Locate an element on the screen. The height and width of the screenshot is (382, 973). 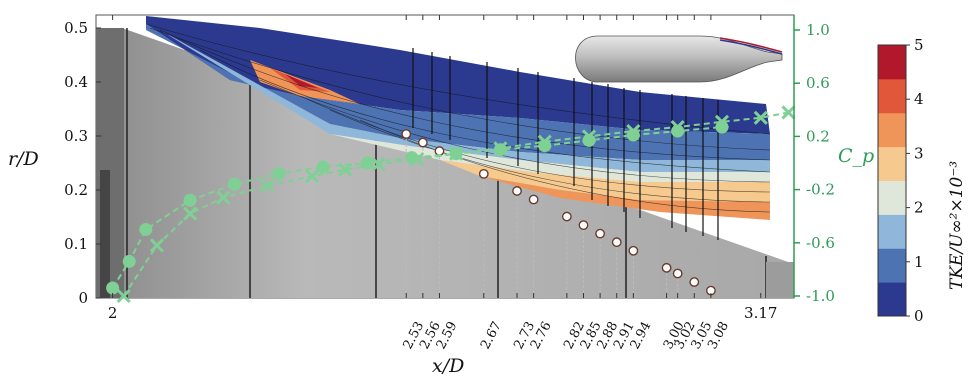
y-tick-label: 0.1 is located at coordinates (76, 244).